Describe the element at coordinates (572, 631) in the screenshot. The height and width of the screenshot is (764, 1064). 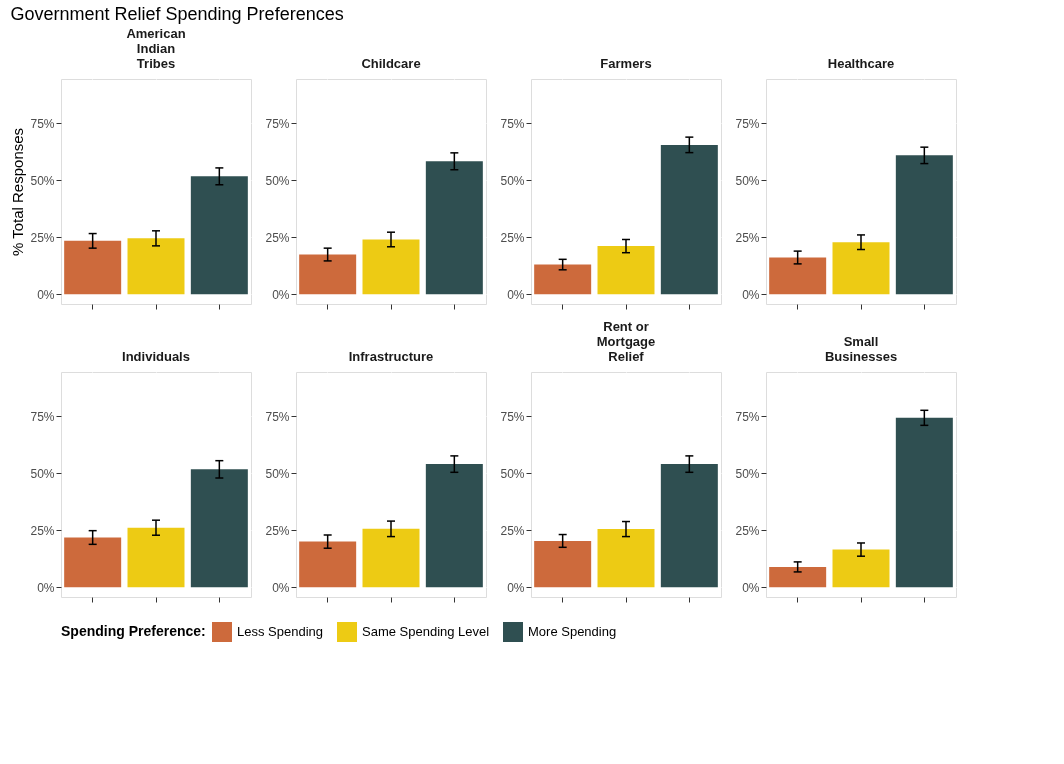
I see `legend-label: More Spending` at that location.